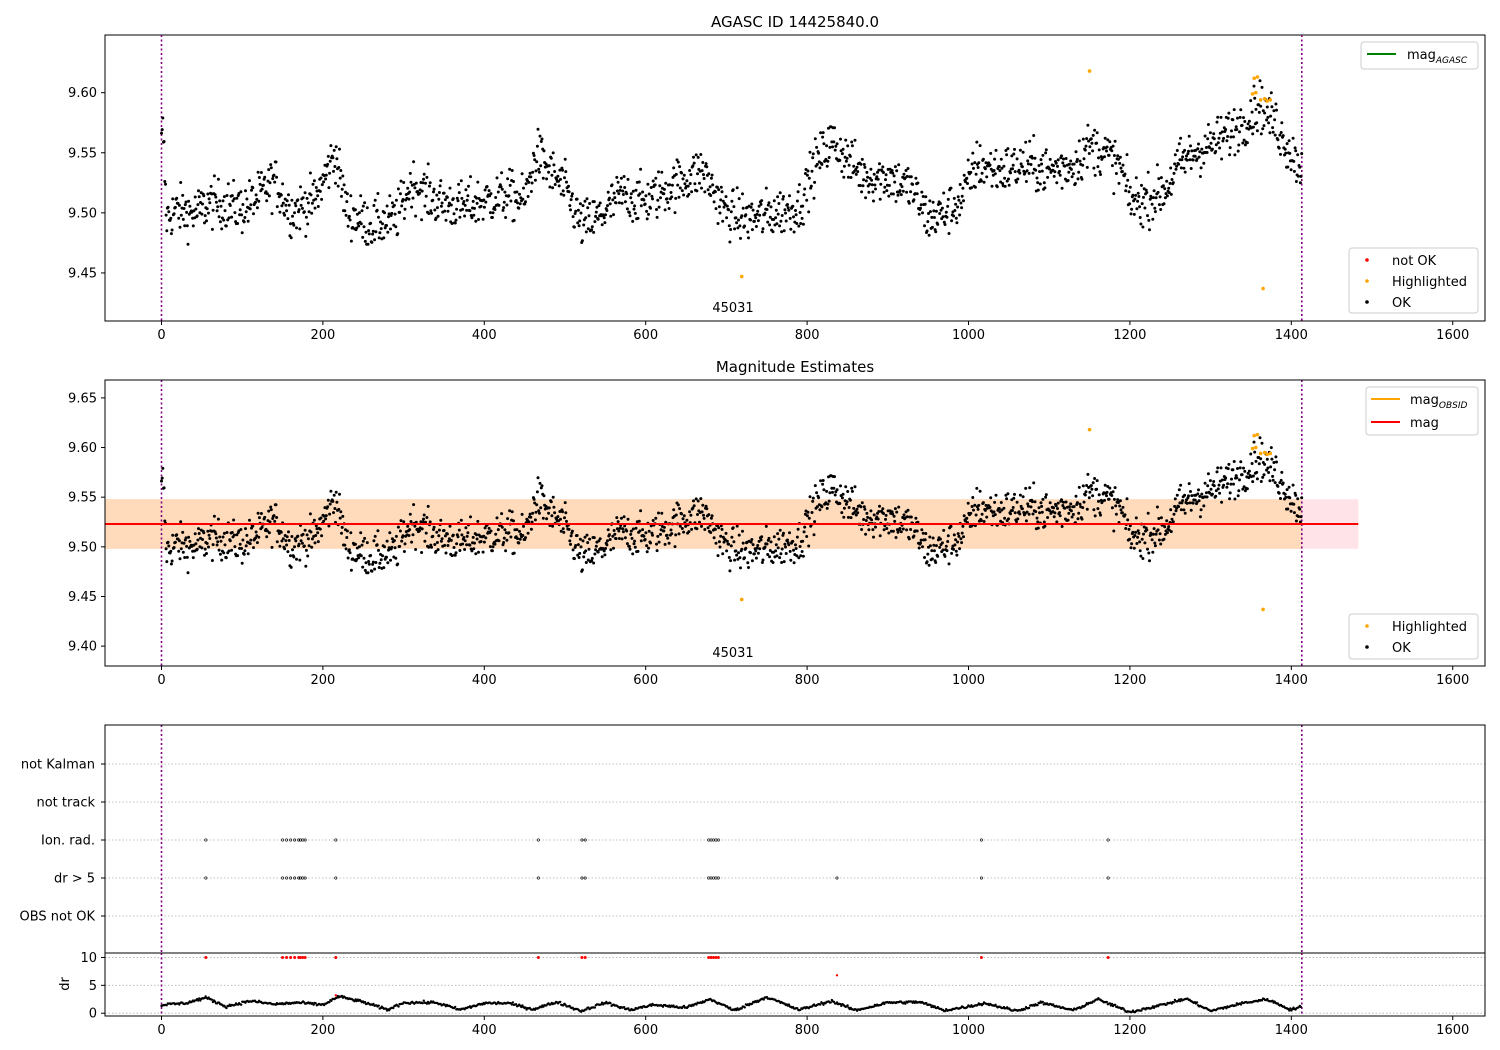 This screenshot has width=1500, height=1050. What do you see at coordinates (82, 498) in the screenshot?
I see `y-tick-label: 9.55` at bounding box center [82, 498].